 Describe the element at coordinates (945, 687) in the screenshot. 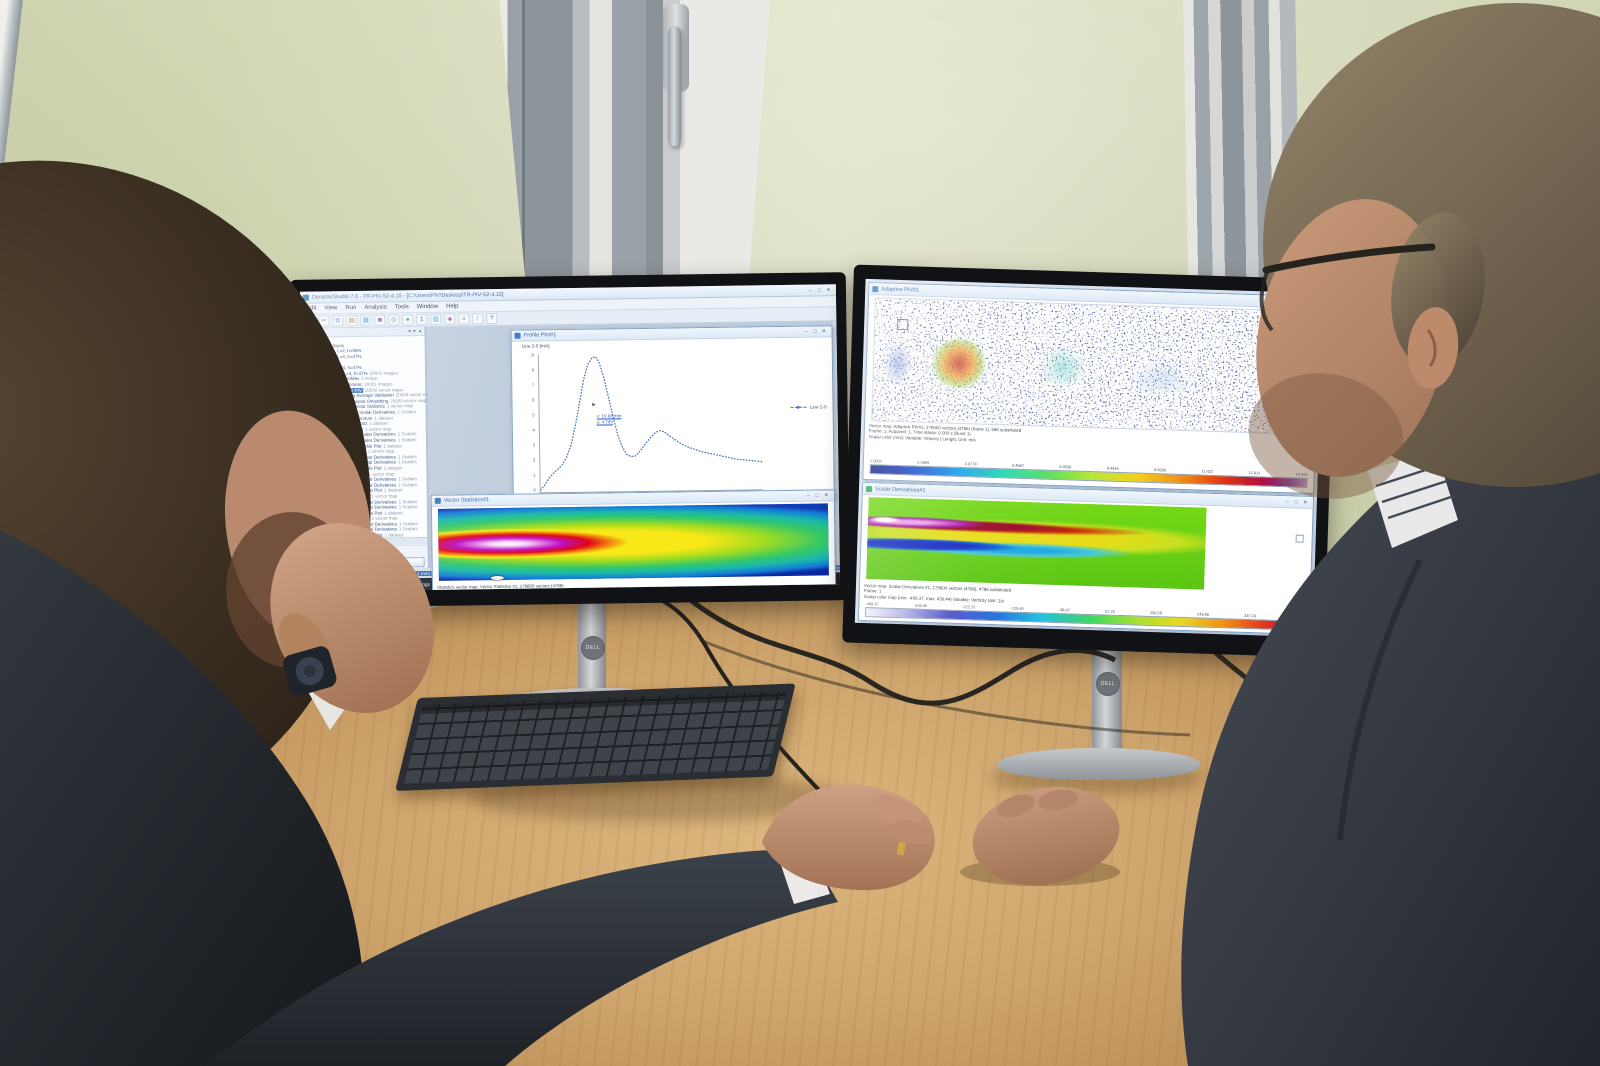

I see `desk-cable` at that location.